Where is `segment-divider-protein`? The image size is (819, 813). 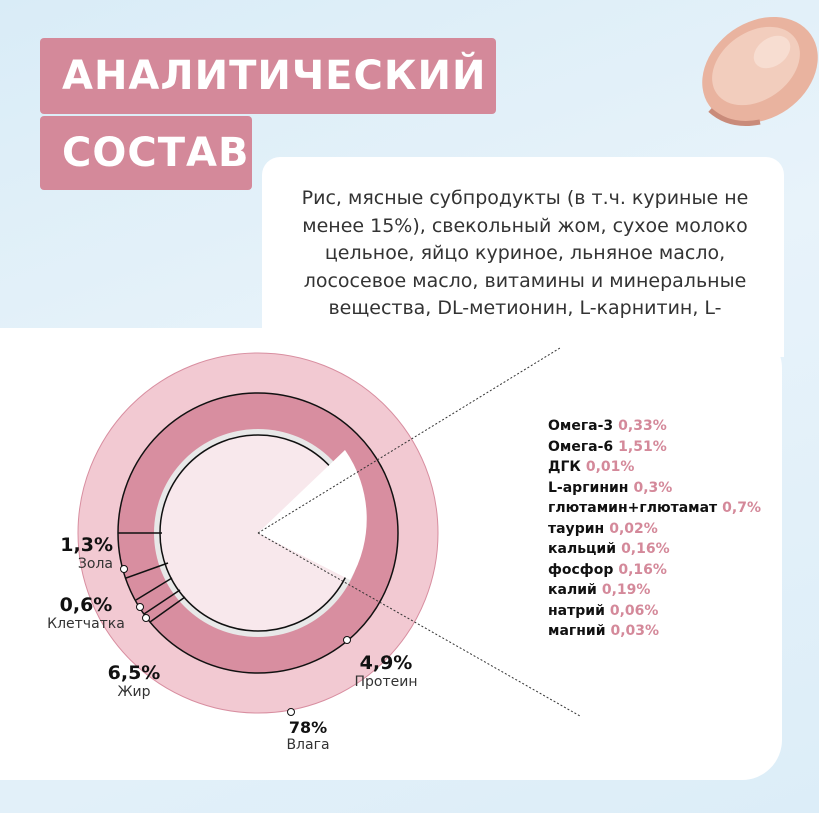
segment-divider-protein is located at coordinates (167, 609).